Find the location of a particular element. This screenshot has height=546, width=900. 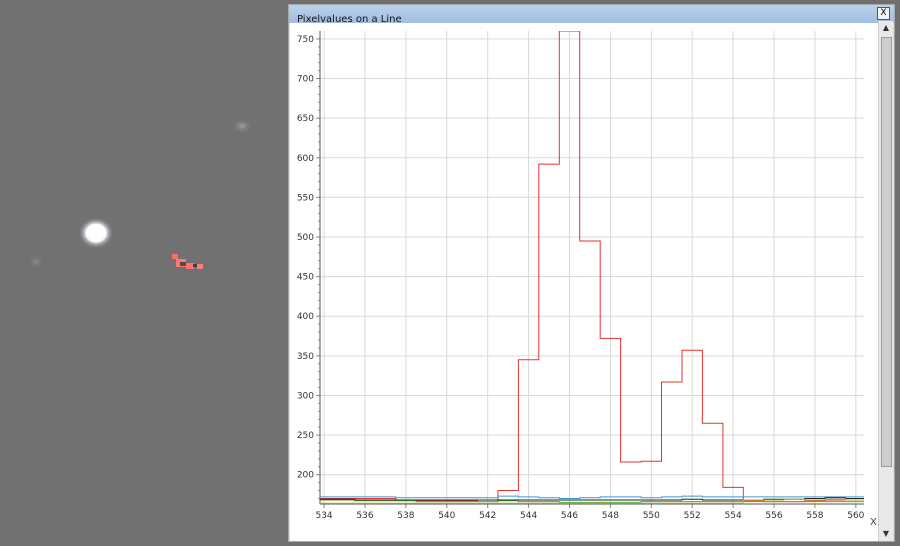

y-tick-label: 650 is located at coordinates (305, 119).